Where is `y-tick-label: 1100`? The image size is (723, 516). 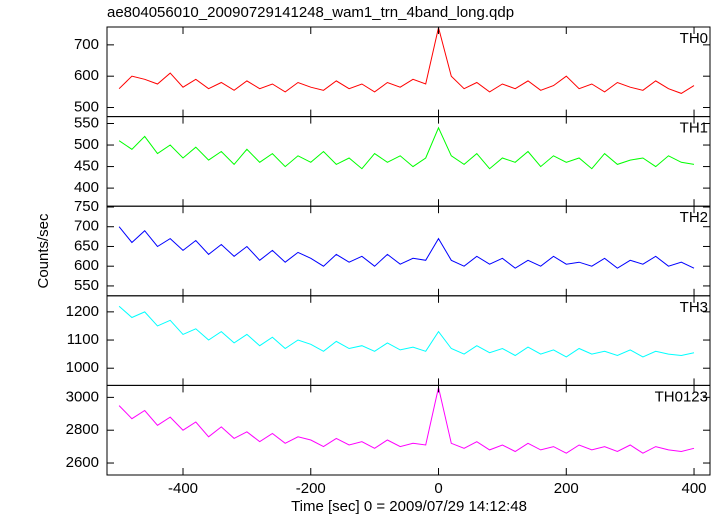
y-tick-label: 1100 is located at coordinates (83, 339).